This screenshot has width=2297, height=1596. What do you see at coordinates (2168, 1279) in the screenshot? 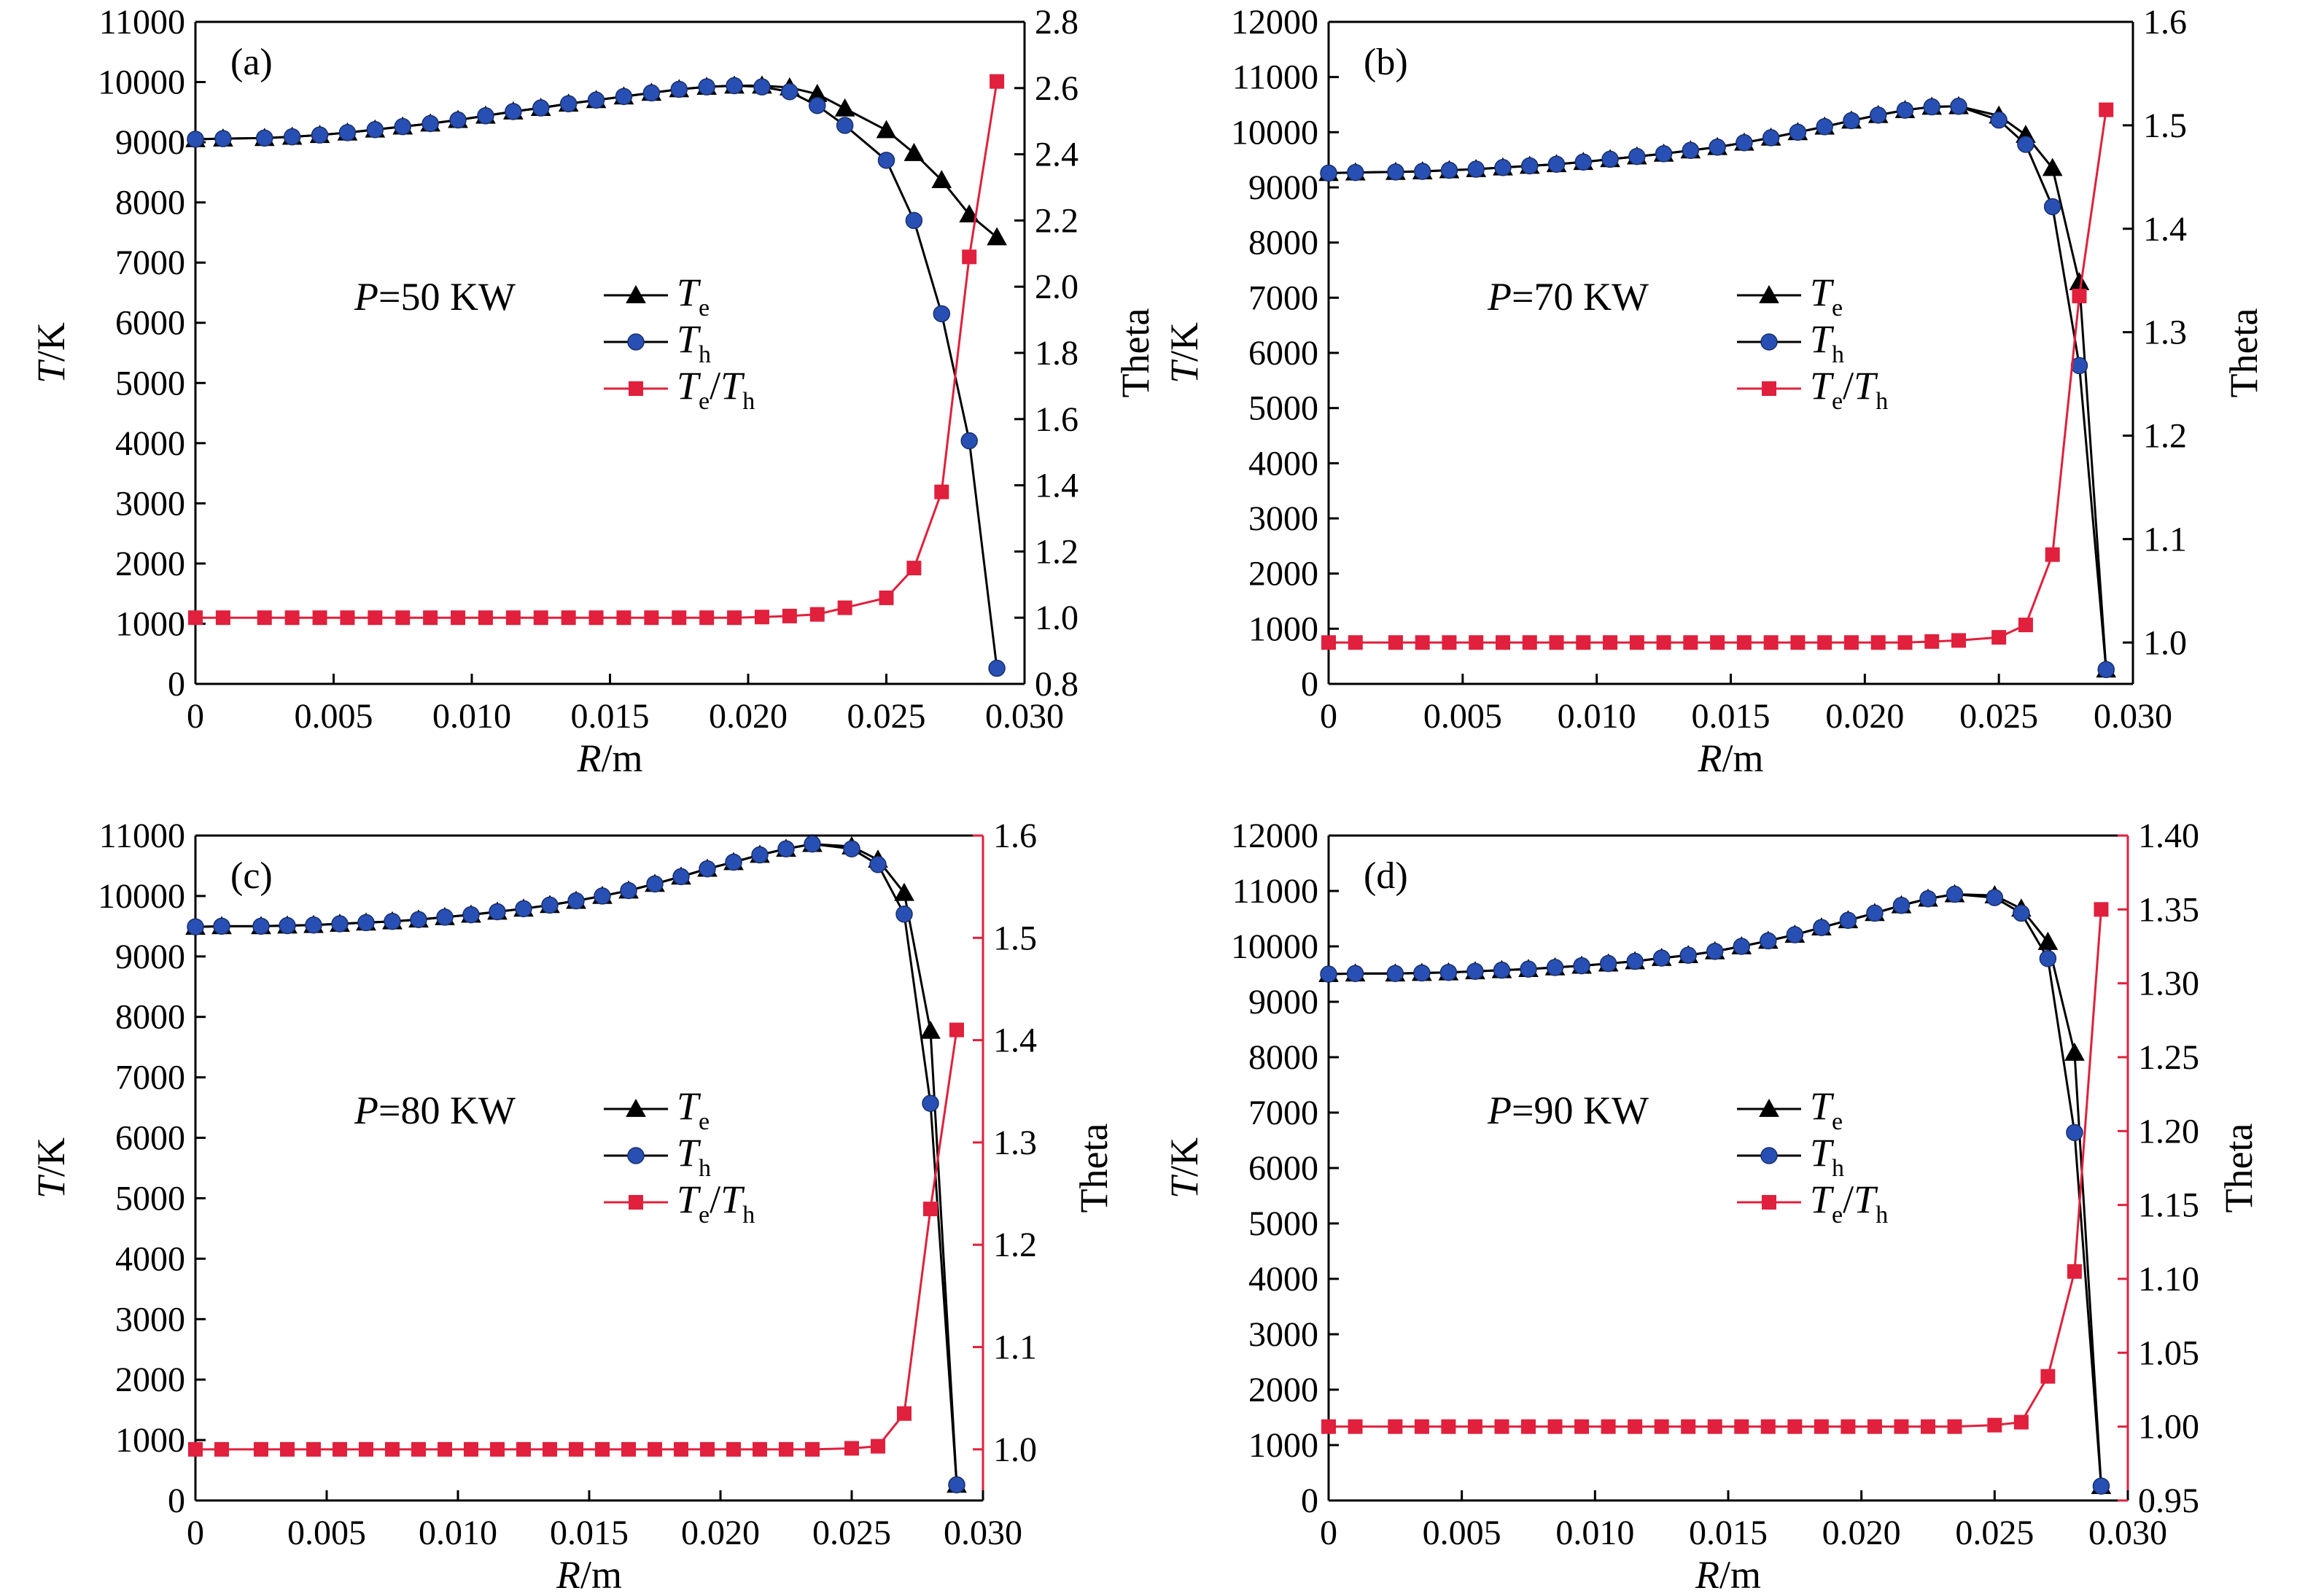
I see `y-right-tick-label: 1.10` at bounding box center [2168, 1279].